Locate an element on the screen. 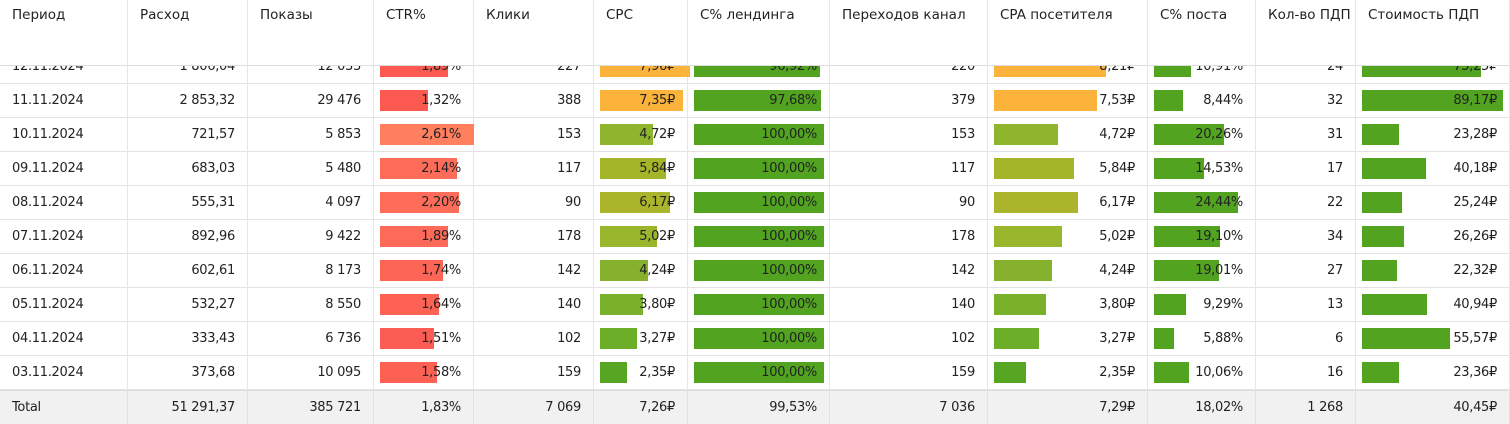  cell-value: 159 is located at coordinates (963, 372).